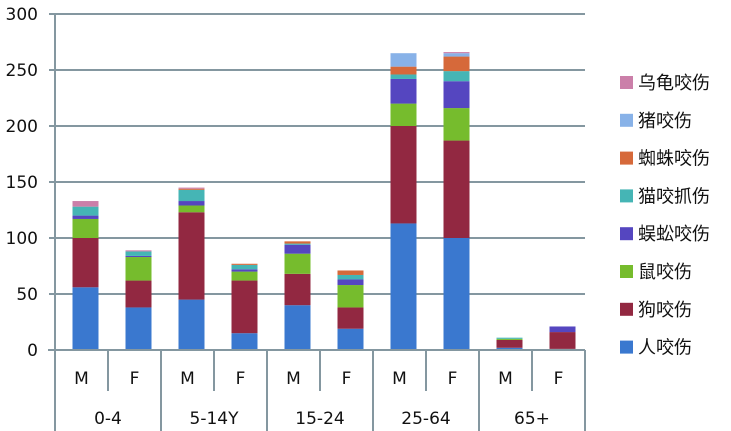 This screenshot has height=431, width=731. Describe the element at coordinates (532, 419) in the screenshot. I see `x-group-label: 65+` at that location.